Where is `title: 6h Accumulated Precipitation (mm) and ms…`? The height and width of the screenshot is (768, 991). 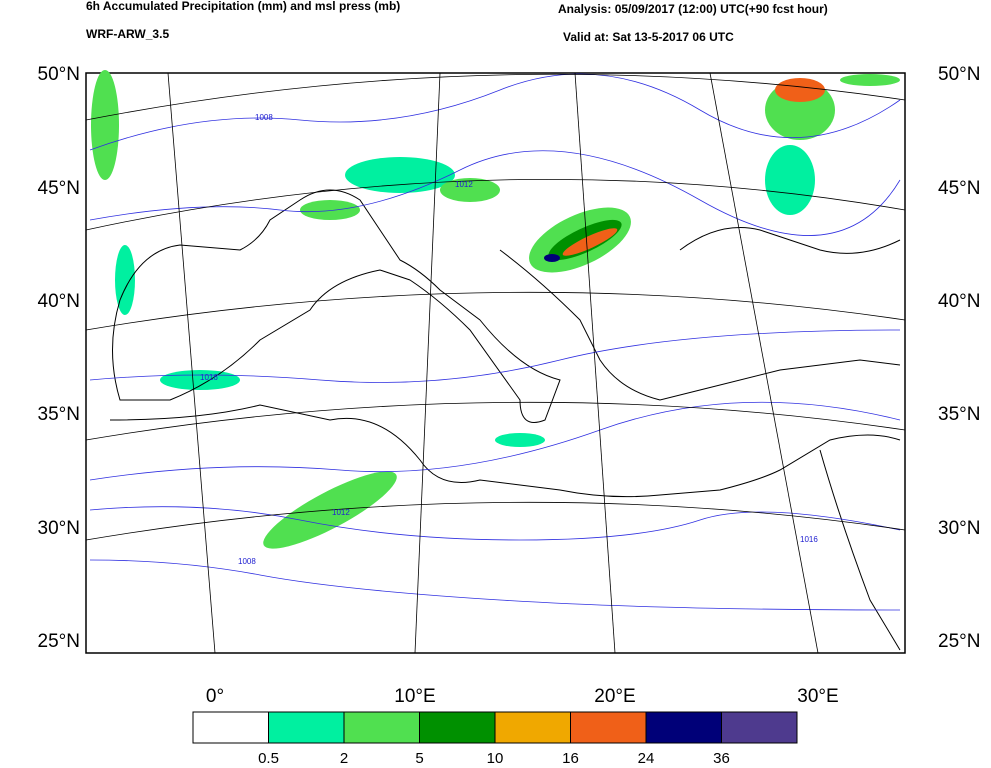 title: 6h Accumulated Precipitation (mm) and ms… is located at coordinates (243, 6).